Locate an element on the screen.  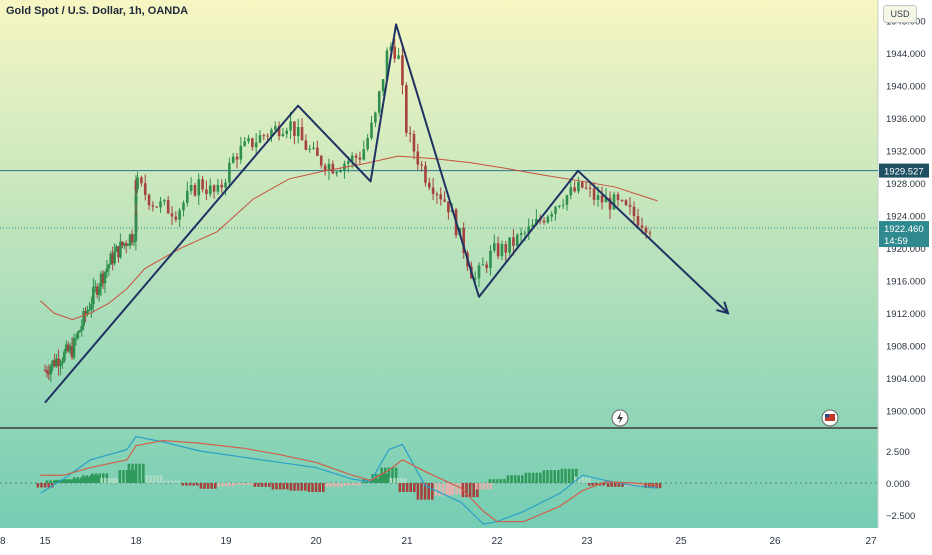
price-axis-label: 1932.000 is located at coordinates (906, 151).